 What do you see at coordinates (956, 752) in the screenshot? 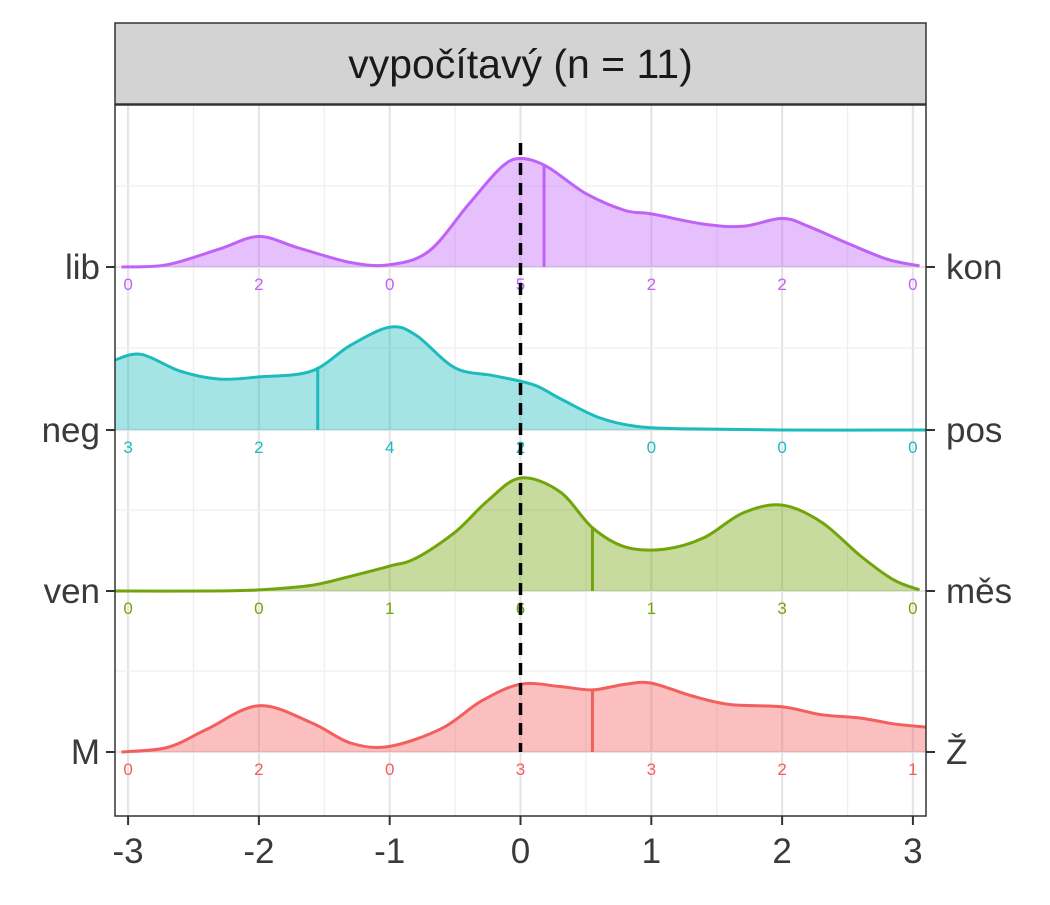
I see `y-label-right: Ž` at bounding box center [956, 752].